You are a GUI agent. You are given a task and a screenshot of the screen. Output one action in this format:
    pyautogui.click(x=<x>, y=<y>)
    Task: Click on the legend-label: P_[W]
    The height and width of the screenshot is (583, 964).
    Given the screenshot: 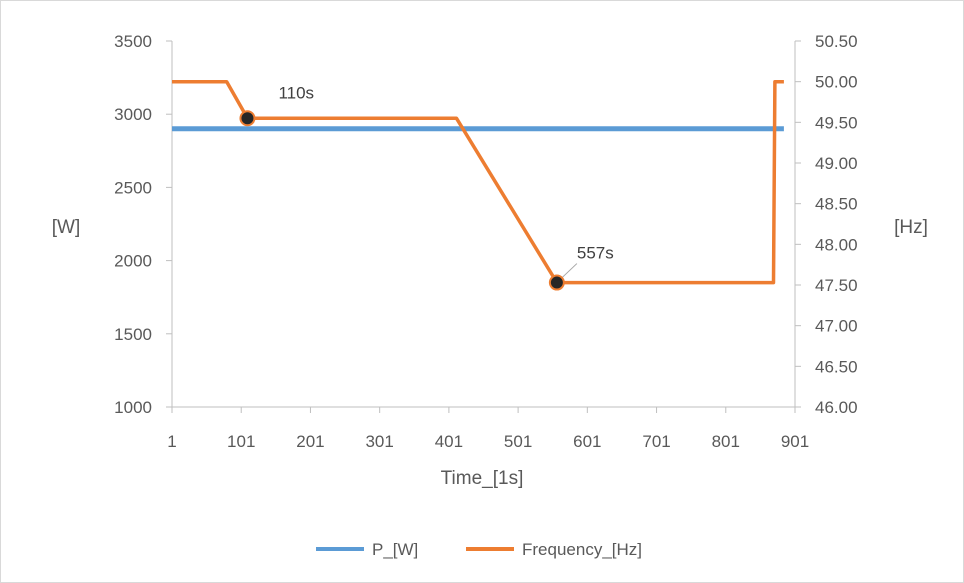 What is the action you would take?
    pyautogui.click(x=395, y=549)
    